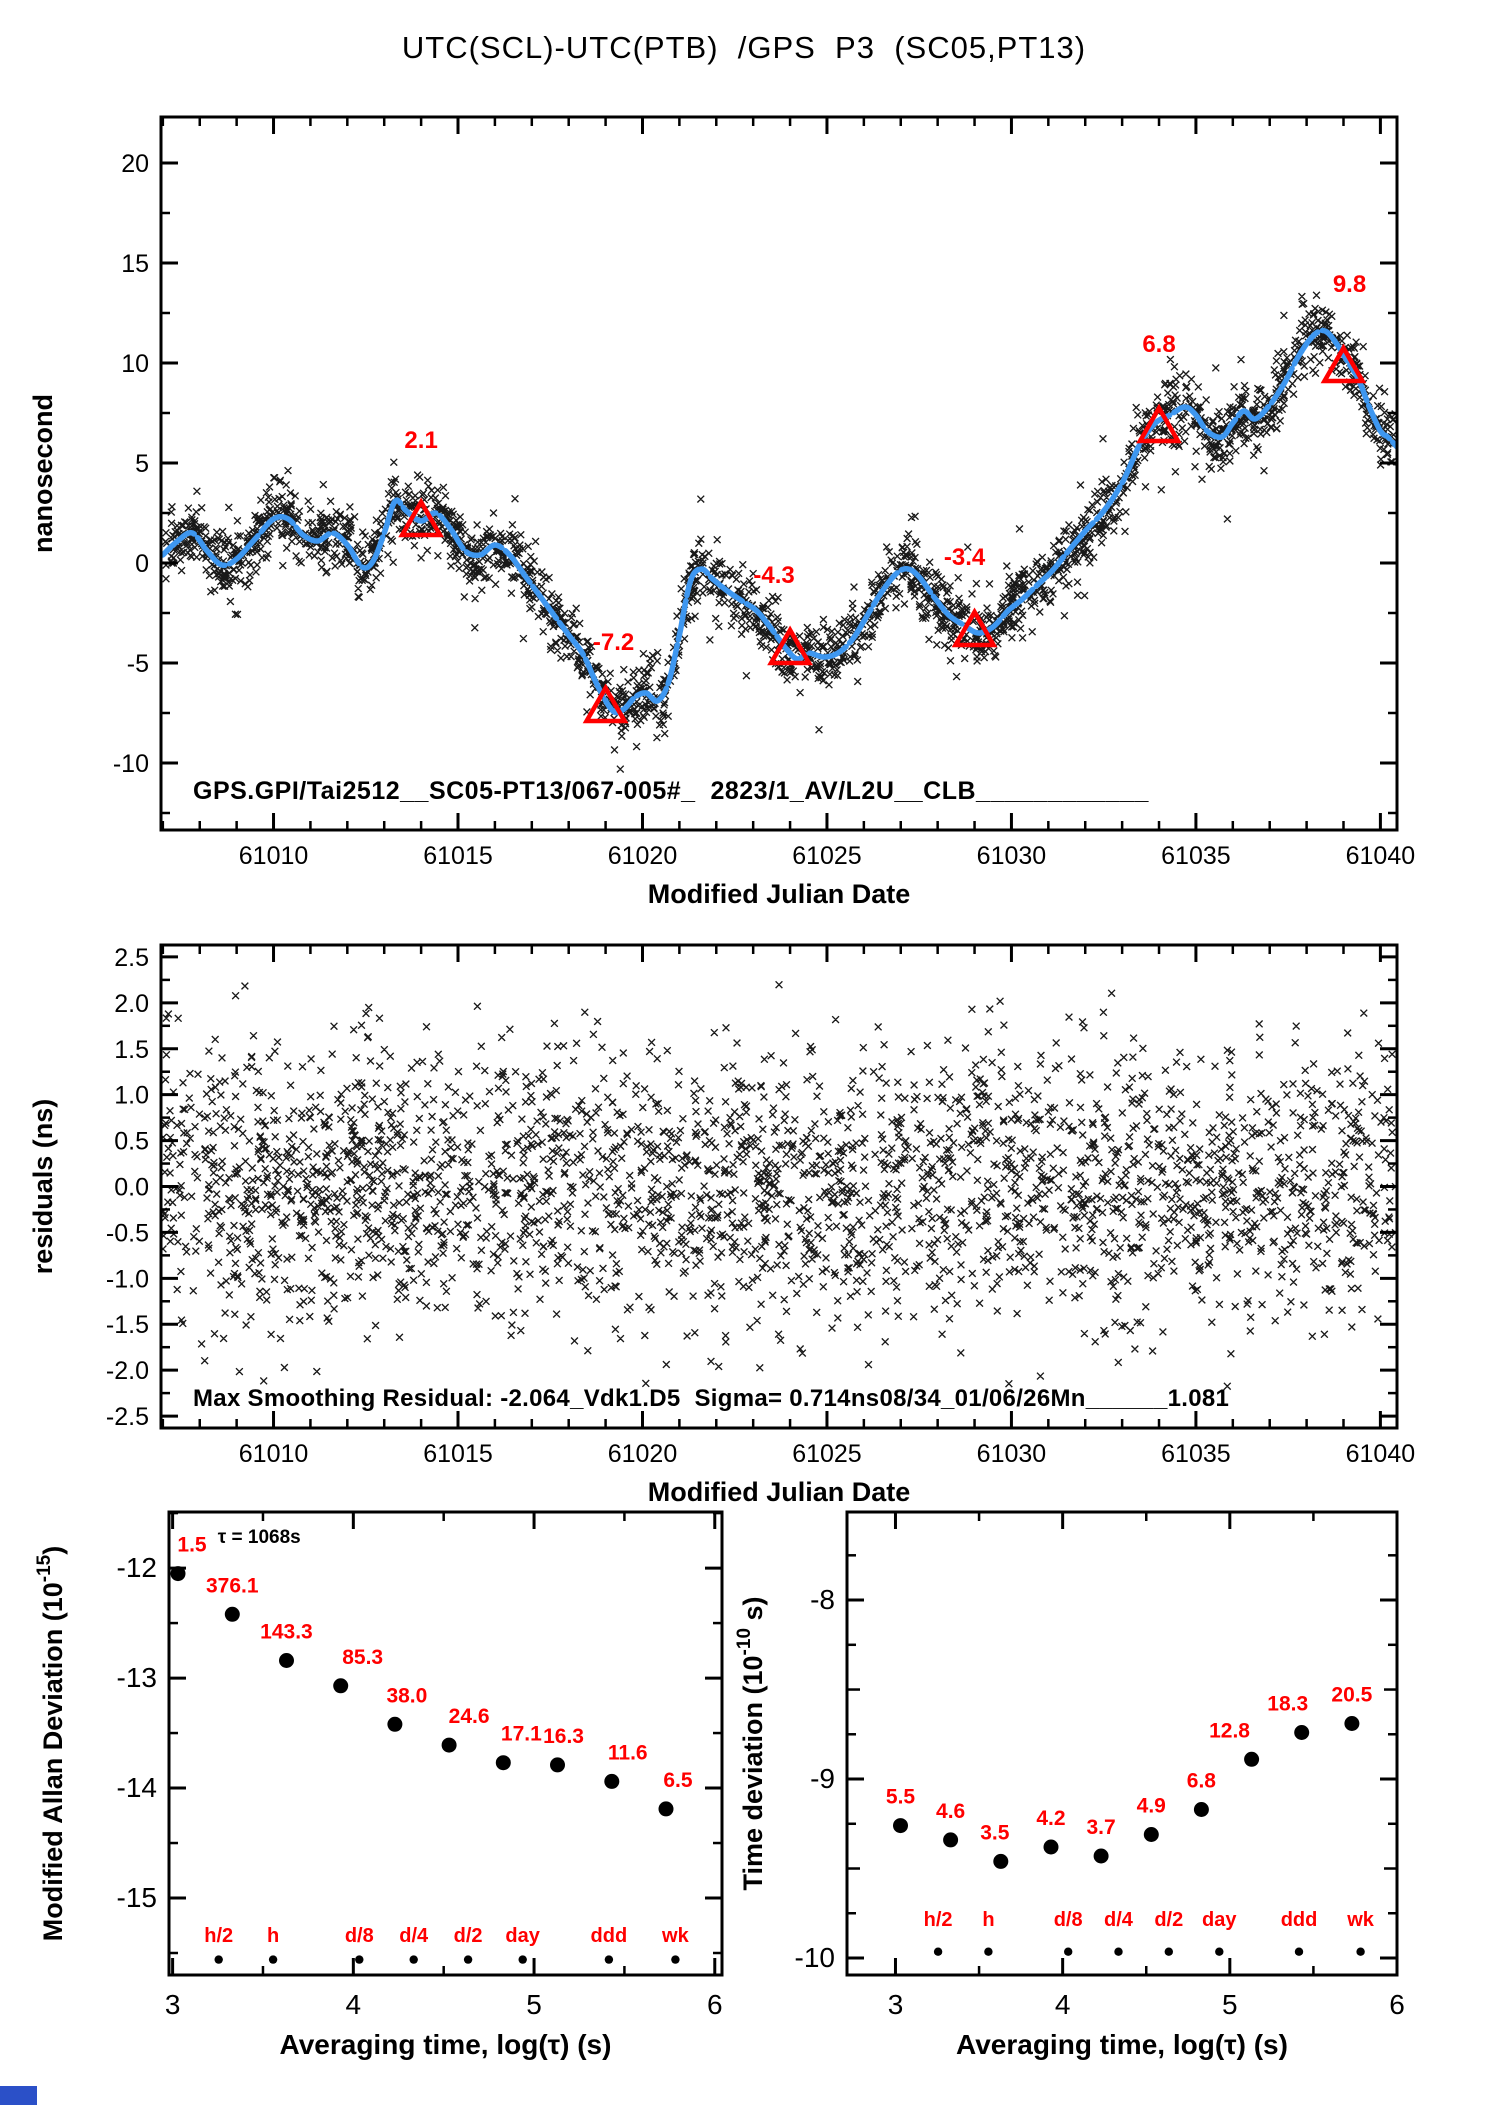 The image size is (1488, 2105). I want to click on y-tick-label: 0, so click(142, 564).